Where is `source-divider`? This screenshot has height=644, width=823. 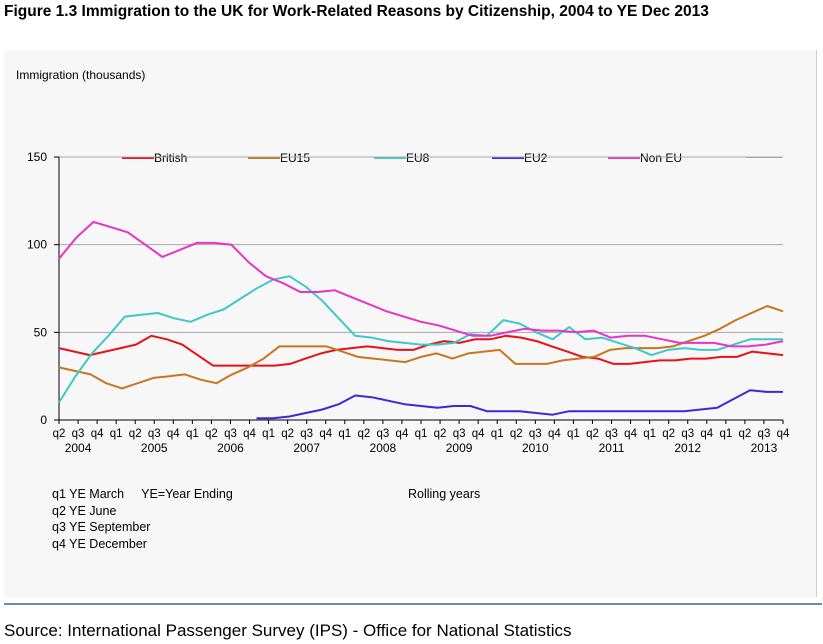
source-divider is located at coordinates (413, 604).